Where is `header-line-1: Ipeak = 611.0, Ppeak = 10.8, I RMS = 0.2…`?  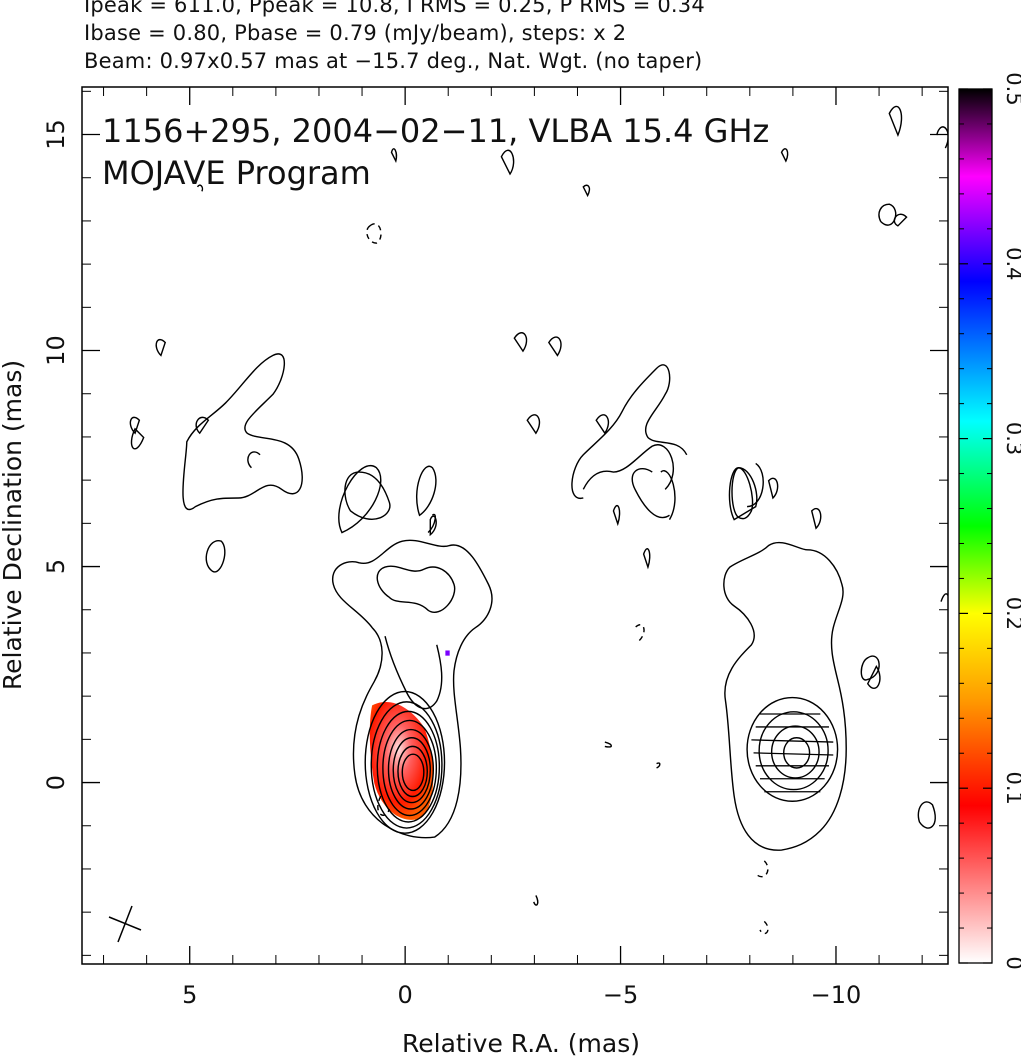 header-line-1: Ipeak = 611.0, Ppeak = 10.8, I RMS = 0.2… is located at coordinates (394, 8).